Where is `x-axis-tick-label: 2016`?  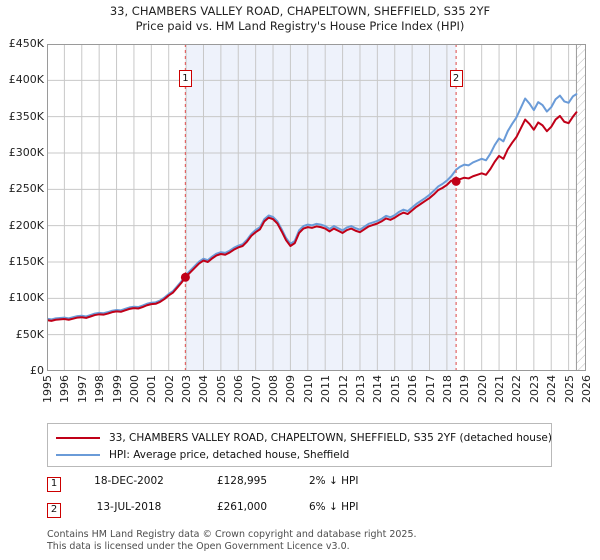
x-axis-tick-label: 2016 is located at coordinates (413, 389).